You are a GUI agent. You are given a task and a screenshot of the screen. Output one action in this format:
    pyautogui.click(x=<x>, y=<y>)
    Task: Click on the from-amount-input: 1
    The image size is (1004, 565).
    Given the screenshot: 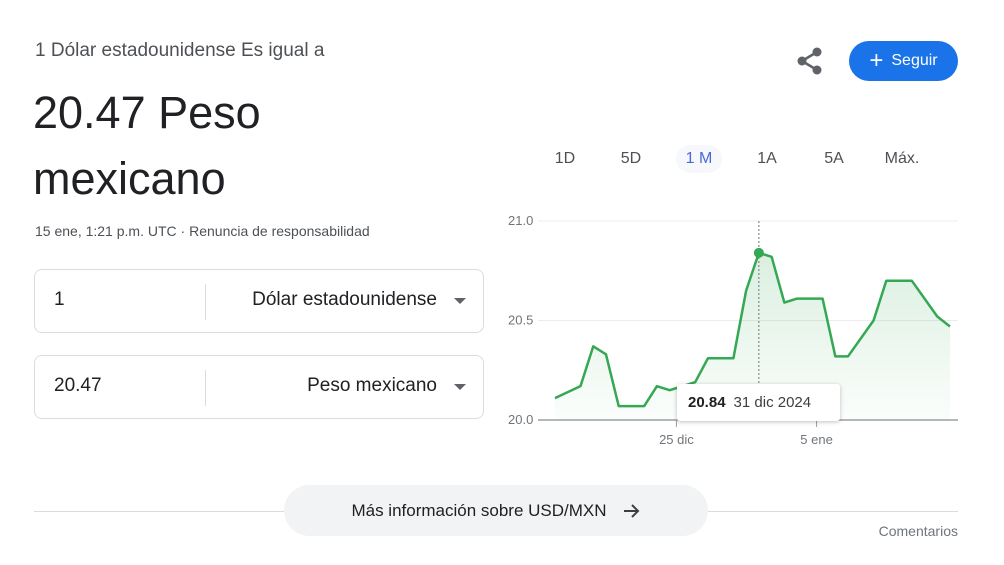 What is the action you would take?
    pyautogui.click(x=59, y=299)
    